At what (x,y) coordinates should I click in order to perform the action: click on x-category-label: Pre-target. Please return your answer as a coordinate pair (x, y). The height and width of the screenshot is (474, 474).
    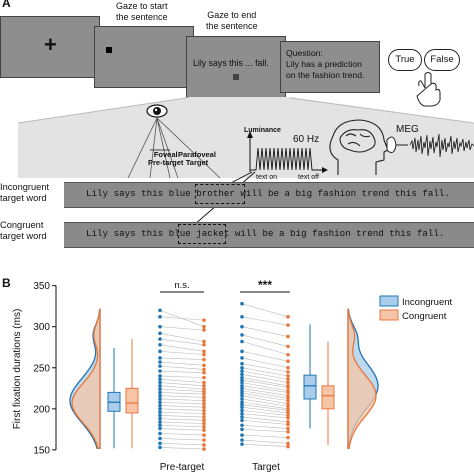
    Looking at the image, I should click on (182, 467).